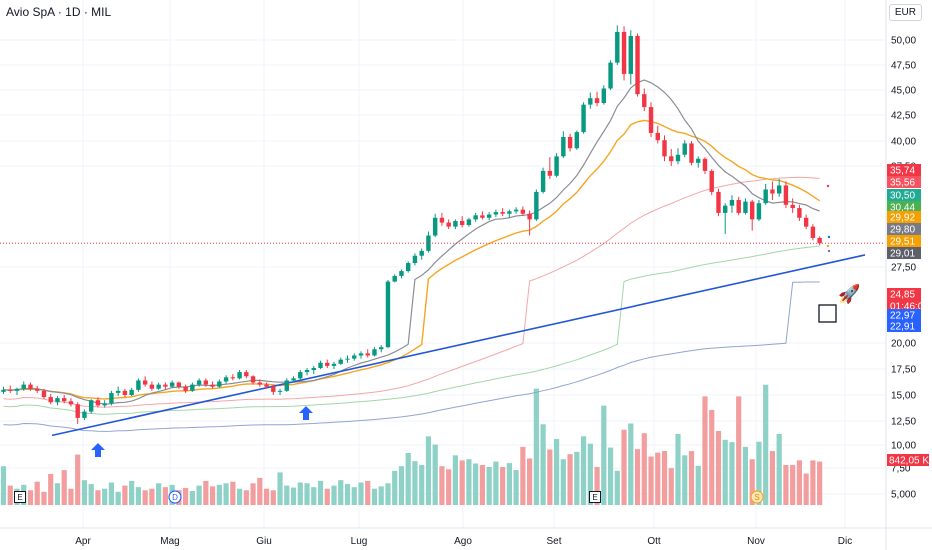 The width and height of the screenshot is (932, 550). Describe the element at coordinates (903, 495) in the screenshot. I see `y-tick-label: 5,000` at that location.